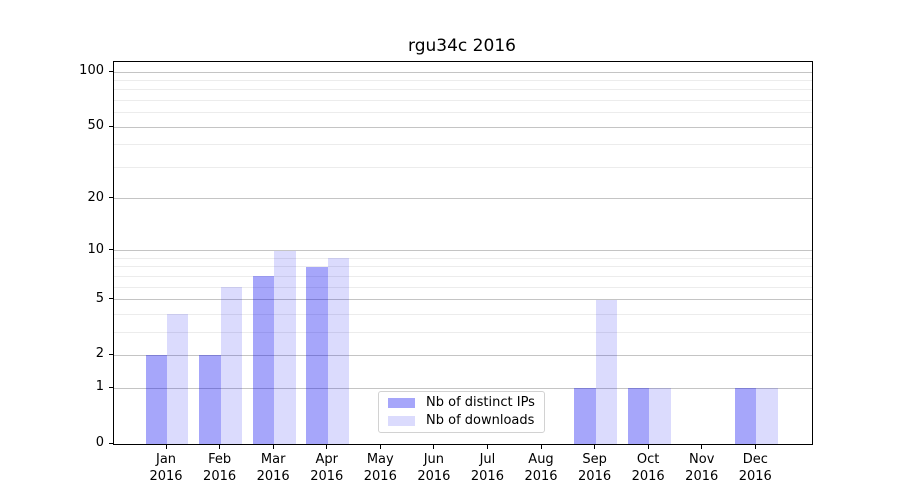 The height and width of the screenshot is (500, 900). Describe the element at coordinates (745, 416) in the screenshot. I see `bar-ips-dec` at that location.